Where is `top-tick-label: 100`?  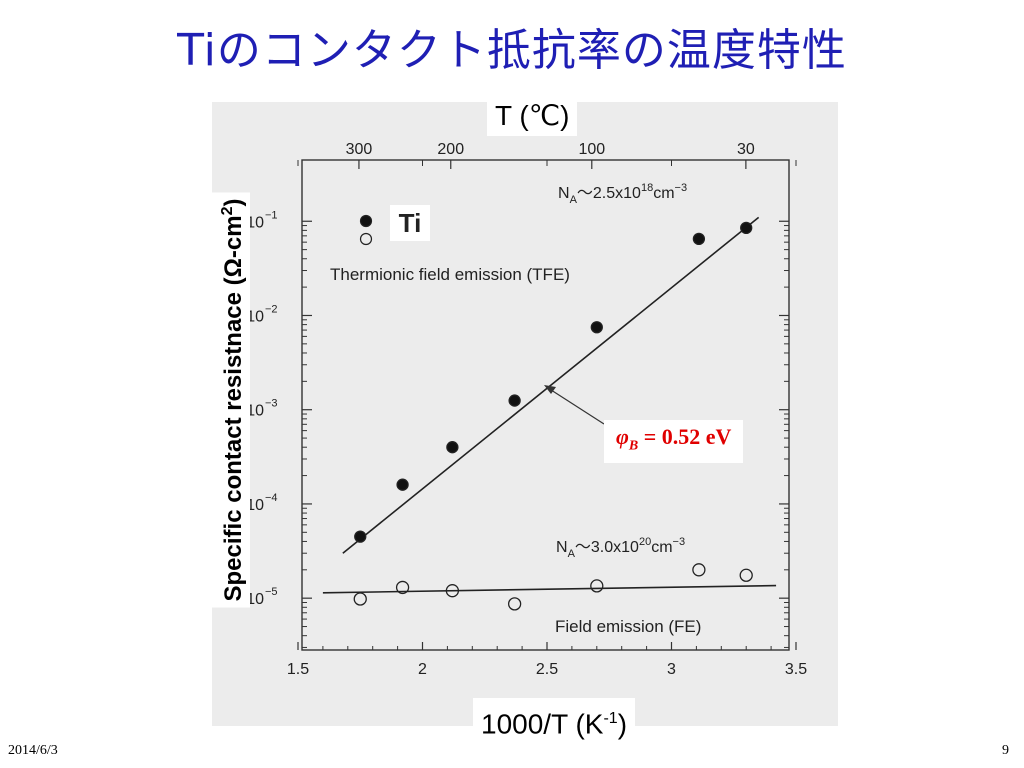 top-tick-label: 100 is located at coordinates (591, 149).